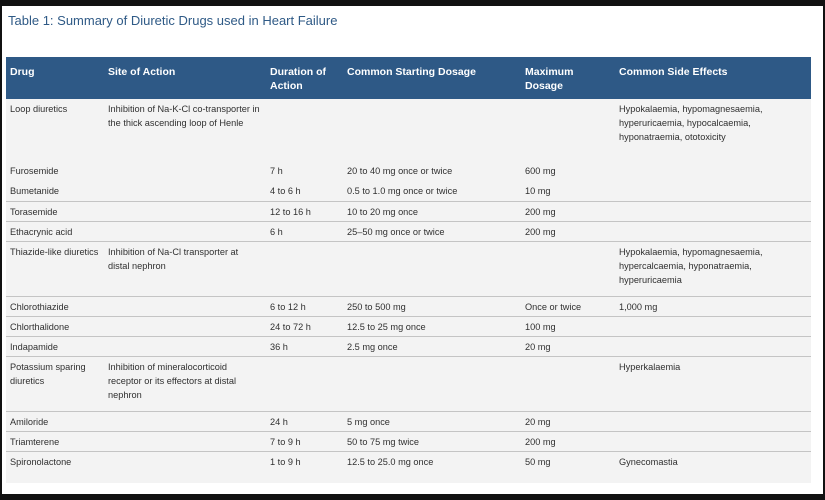 Image resolution: width=825 pixels, height=500 pixels. What do you see at coordinates (432, 306) in the screenshot?
I see `cell-starting-dosage: 250 to 500 mg` at bounding box center [432, 306].